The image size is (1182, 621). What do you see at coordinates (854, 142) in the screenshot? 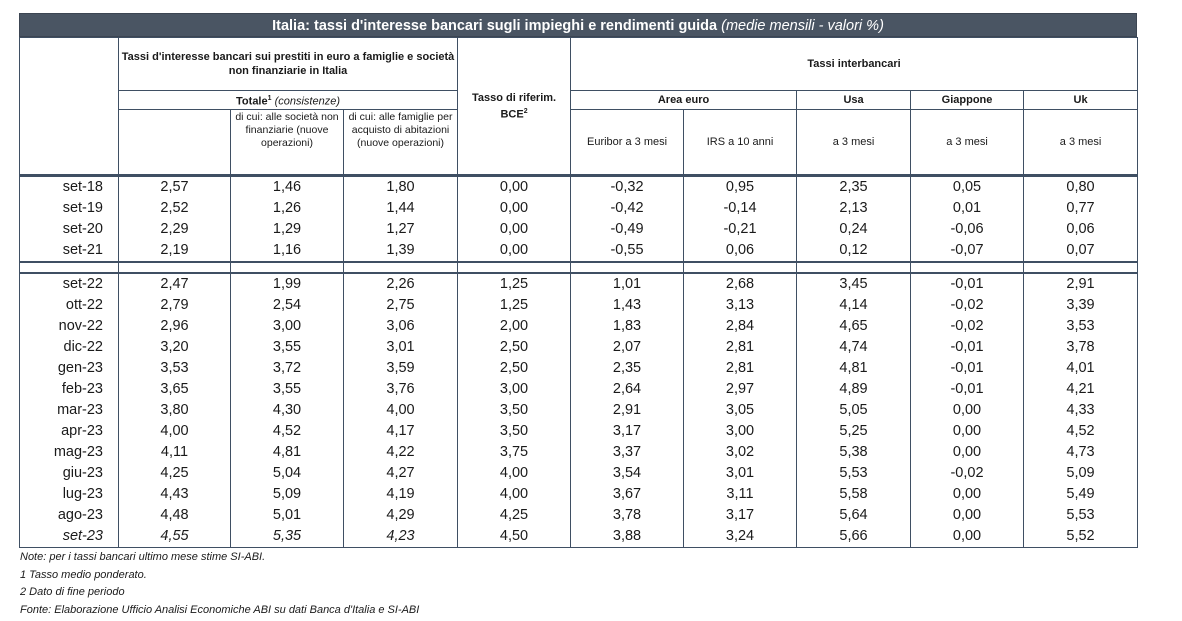
I see `header-usa-sub: a 3 mesi` at bounding box center [854, 142].